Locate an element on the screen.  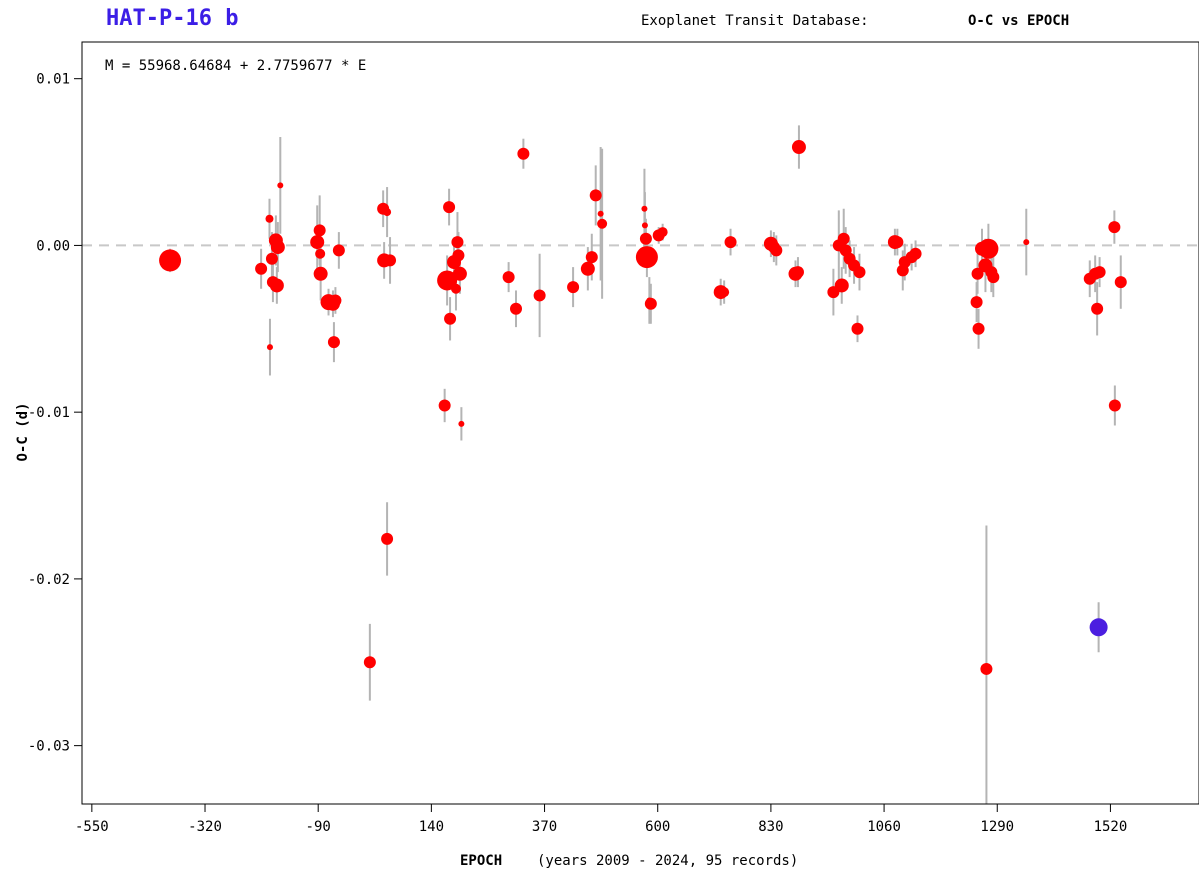
x-tick-label: 1290 is located at coordinates (997, 827).